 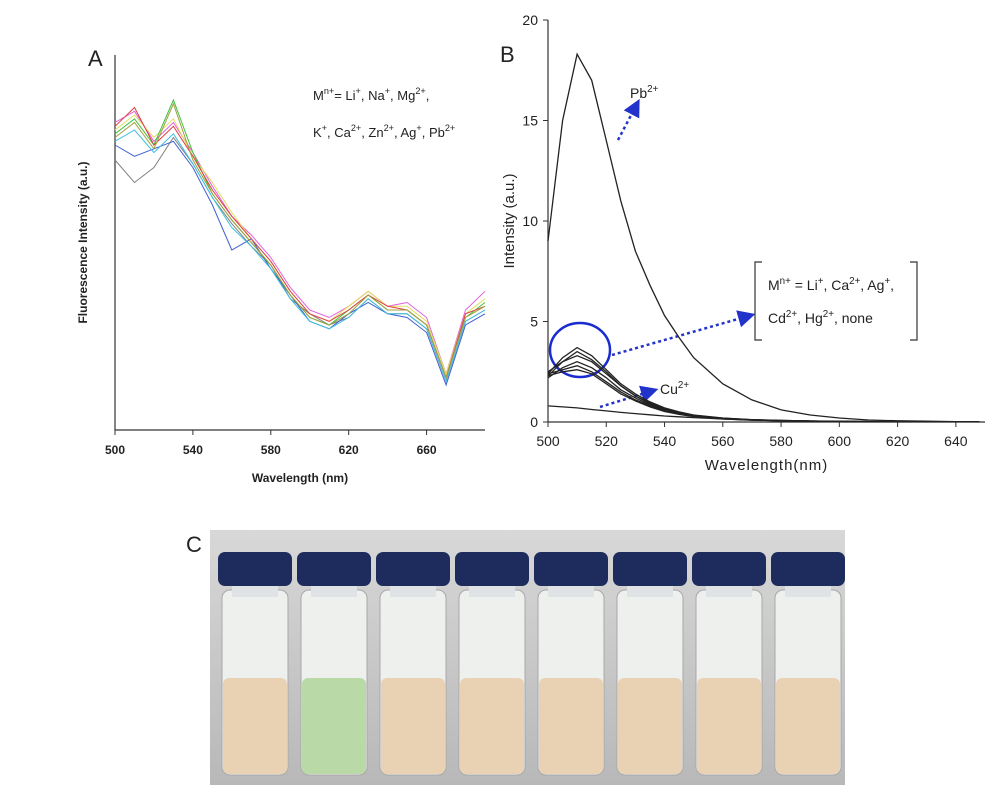 What do you see at coordinates (777, 318) in the screenshot?
I see `annotation-text: Cd` at bounding box center [777, 318].